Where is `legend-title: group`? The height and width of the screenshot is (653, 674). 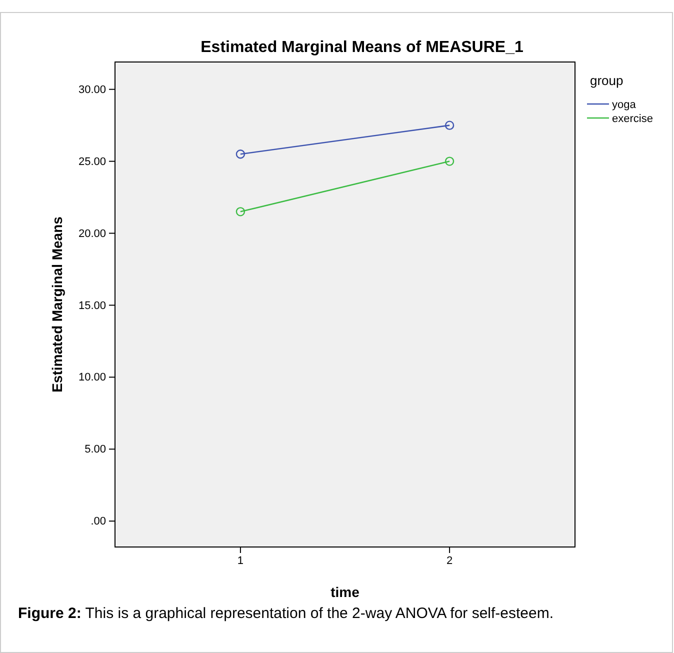 legend-title: group is located at coordinates (607, 80).